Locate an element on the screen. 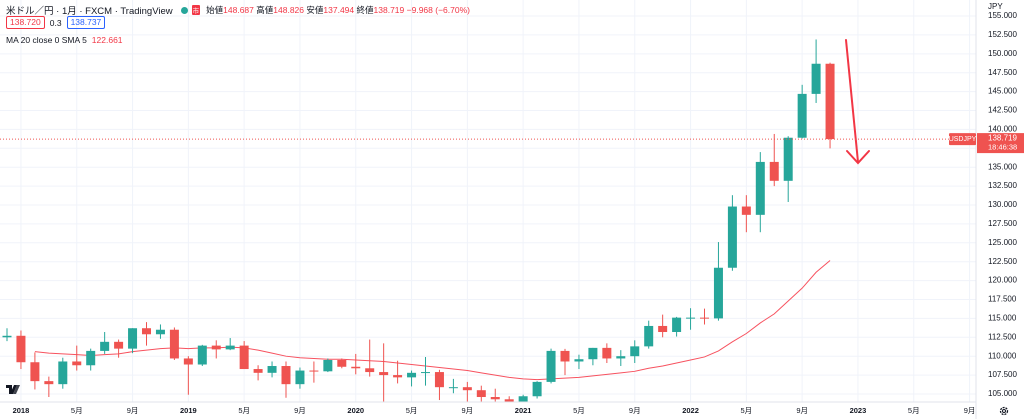 The height and width of the screenshot is (419, 1024). y-tick-label: 155.000 is located at coordinates (1002, 15).